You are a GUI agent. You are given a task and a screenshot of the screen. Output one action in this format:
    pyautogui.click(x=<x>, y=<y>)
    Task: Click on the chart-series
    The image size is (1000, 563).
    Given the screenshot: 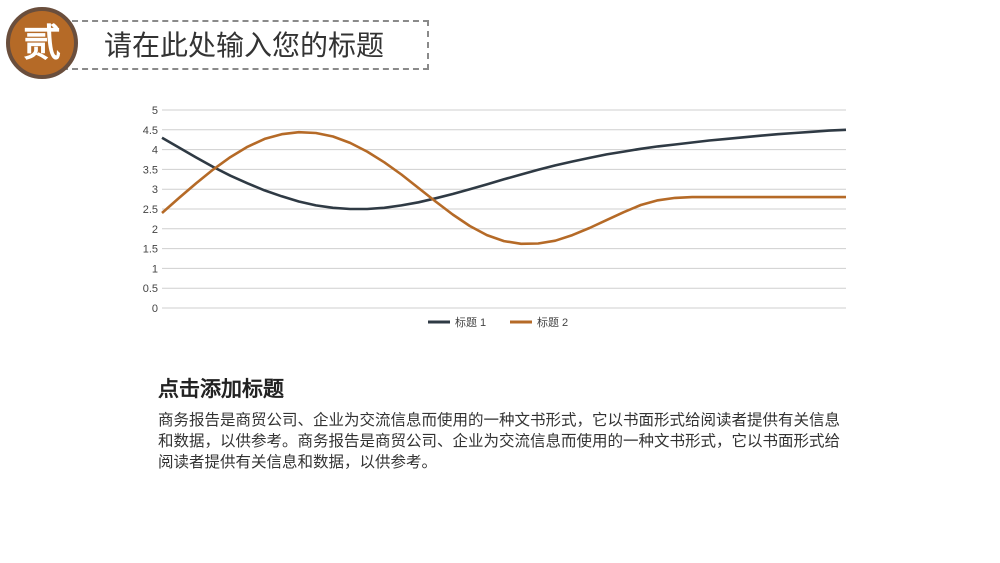 What is the action you would take?
    pyautogui.click(x=504, y=187)
    